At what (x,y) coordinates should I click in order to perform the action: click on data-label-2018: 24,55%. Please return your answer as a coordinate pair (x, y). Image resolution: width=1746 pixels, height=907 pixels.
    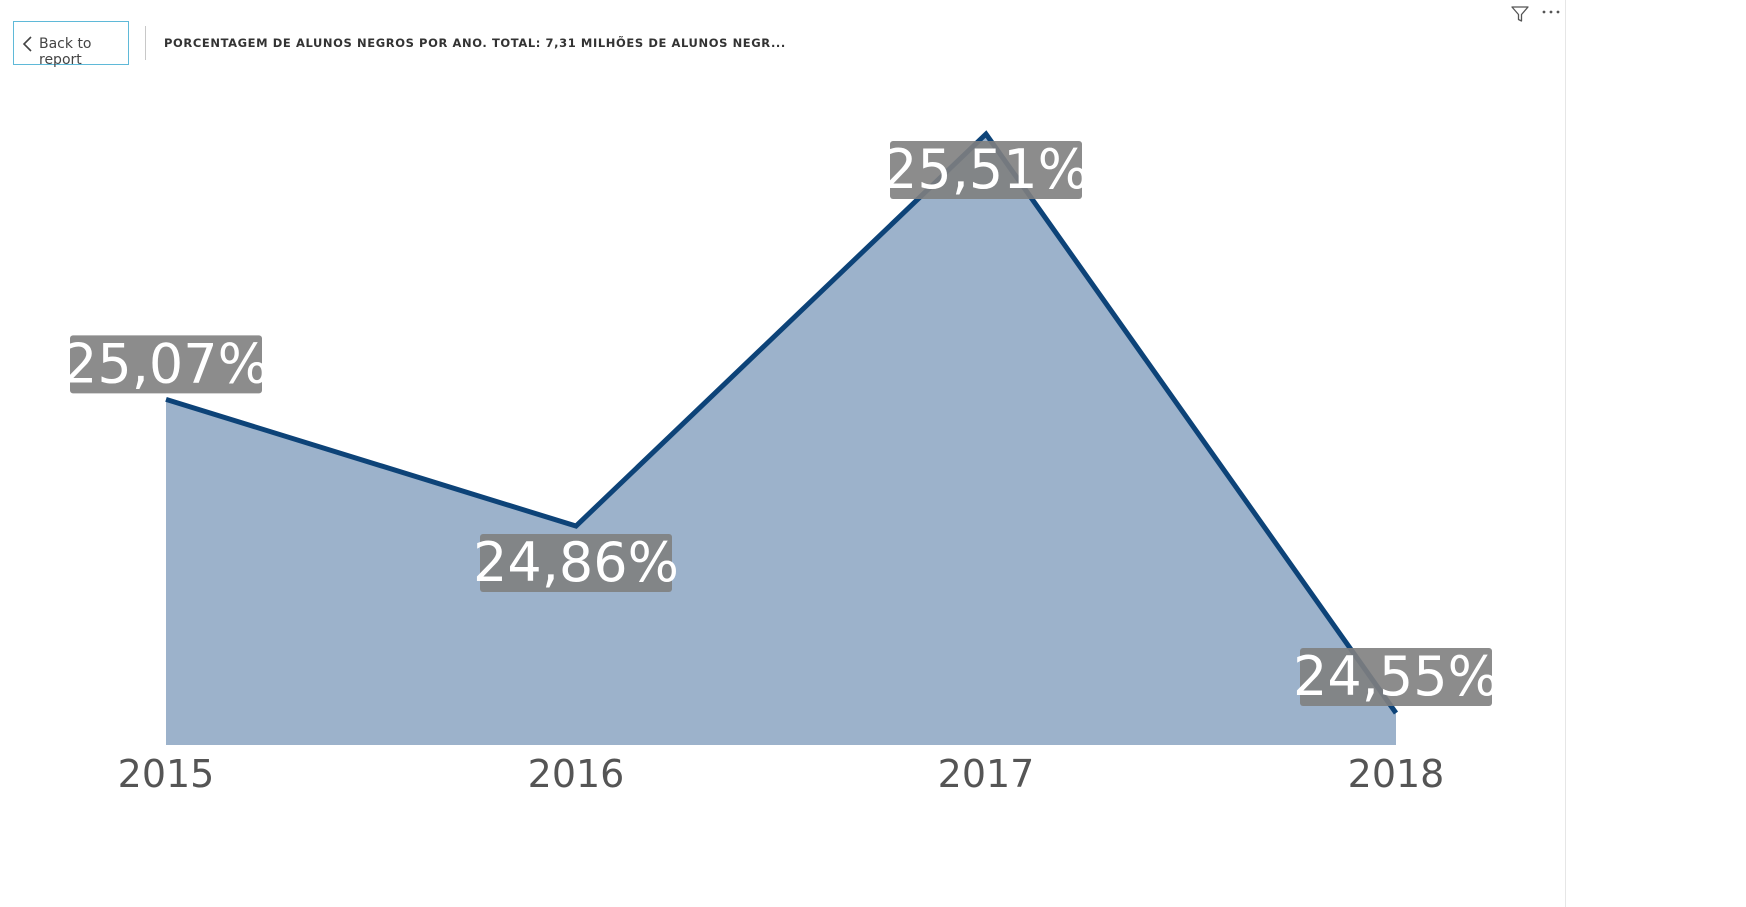
    Looking at the image, I should click on (1396, 676).